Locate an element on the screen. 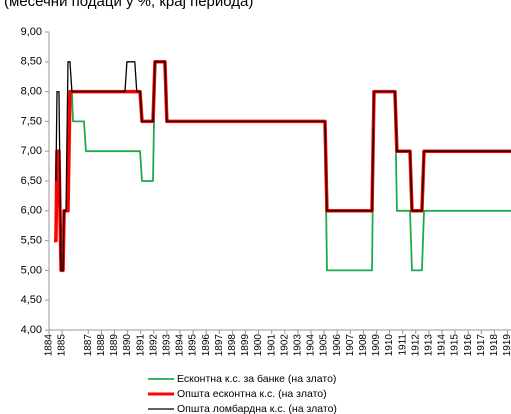 The height and width of the screenshot is (414, 511). x-tick-label: 1885 is located at coordinates (62, 345).